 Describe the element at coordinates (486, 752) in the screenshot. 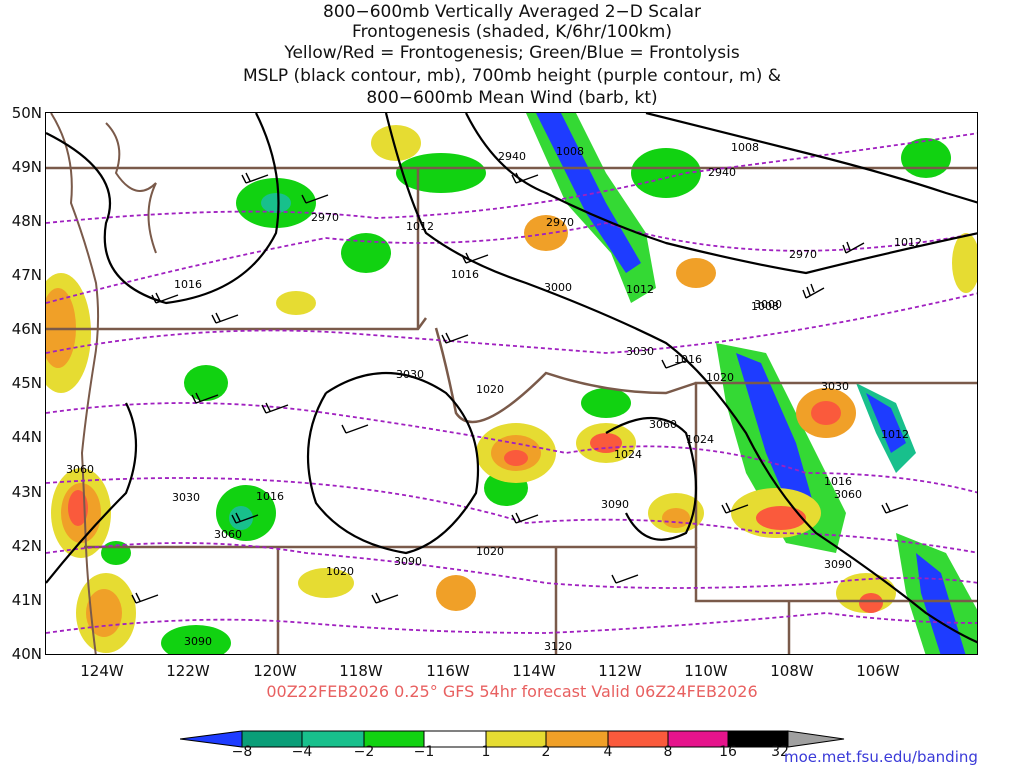

I see `colorbar-label: 1` at that location.